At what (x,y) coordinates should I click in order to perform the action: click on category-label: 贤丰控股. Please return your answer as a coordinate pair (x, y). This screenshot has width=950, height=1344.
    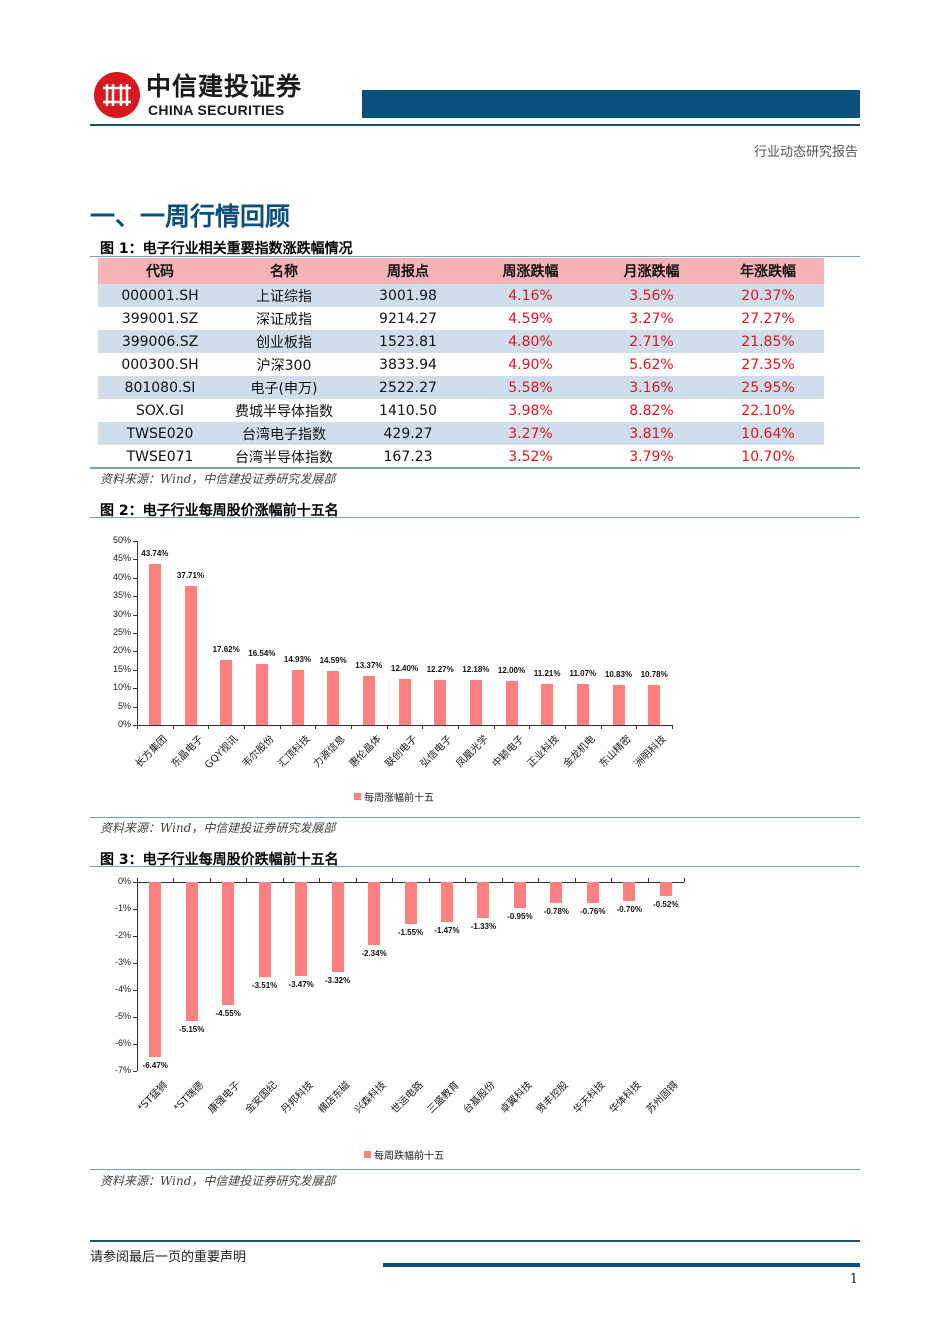
    Looking at the image, I should click on (552, 1097).